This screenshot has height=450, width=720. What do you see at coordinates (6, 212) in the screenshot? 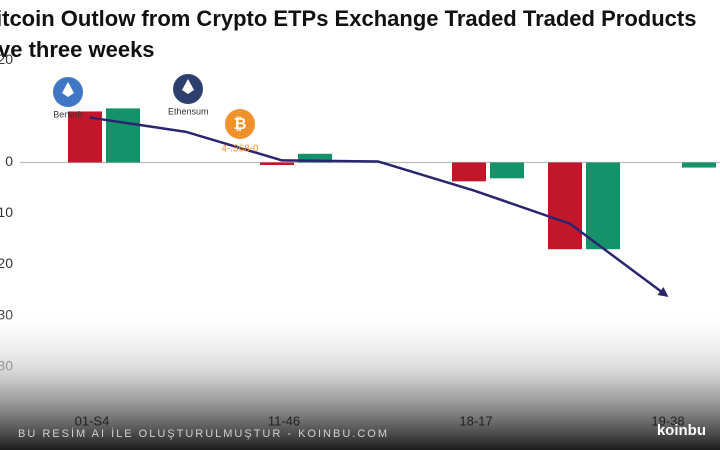
I see `y-tick-label: 10` at bounding box center [6, 212].